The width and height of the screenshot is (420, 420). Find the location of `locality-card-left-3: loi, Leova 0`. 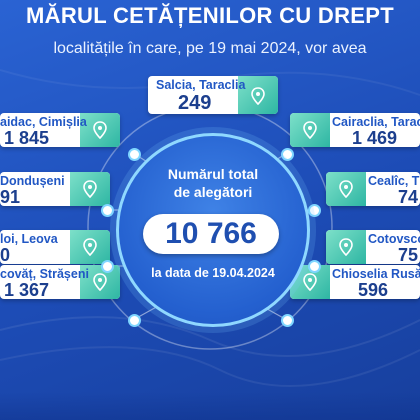

locality-card-left-3: loi, Leova 0 is located at coordinates (55, 247).